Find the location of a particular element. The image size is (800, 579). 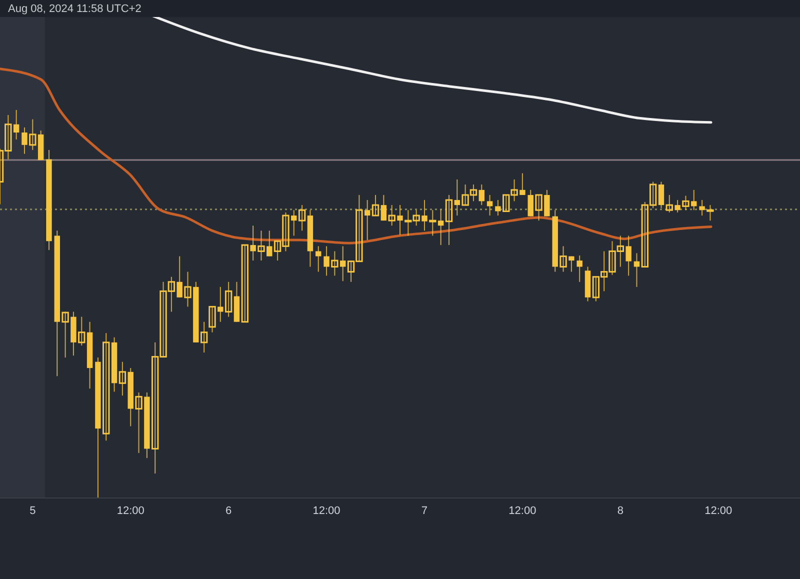

x-tick-label: 6 is located at coordinates (229, 511).